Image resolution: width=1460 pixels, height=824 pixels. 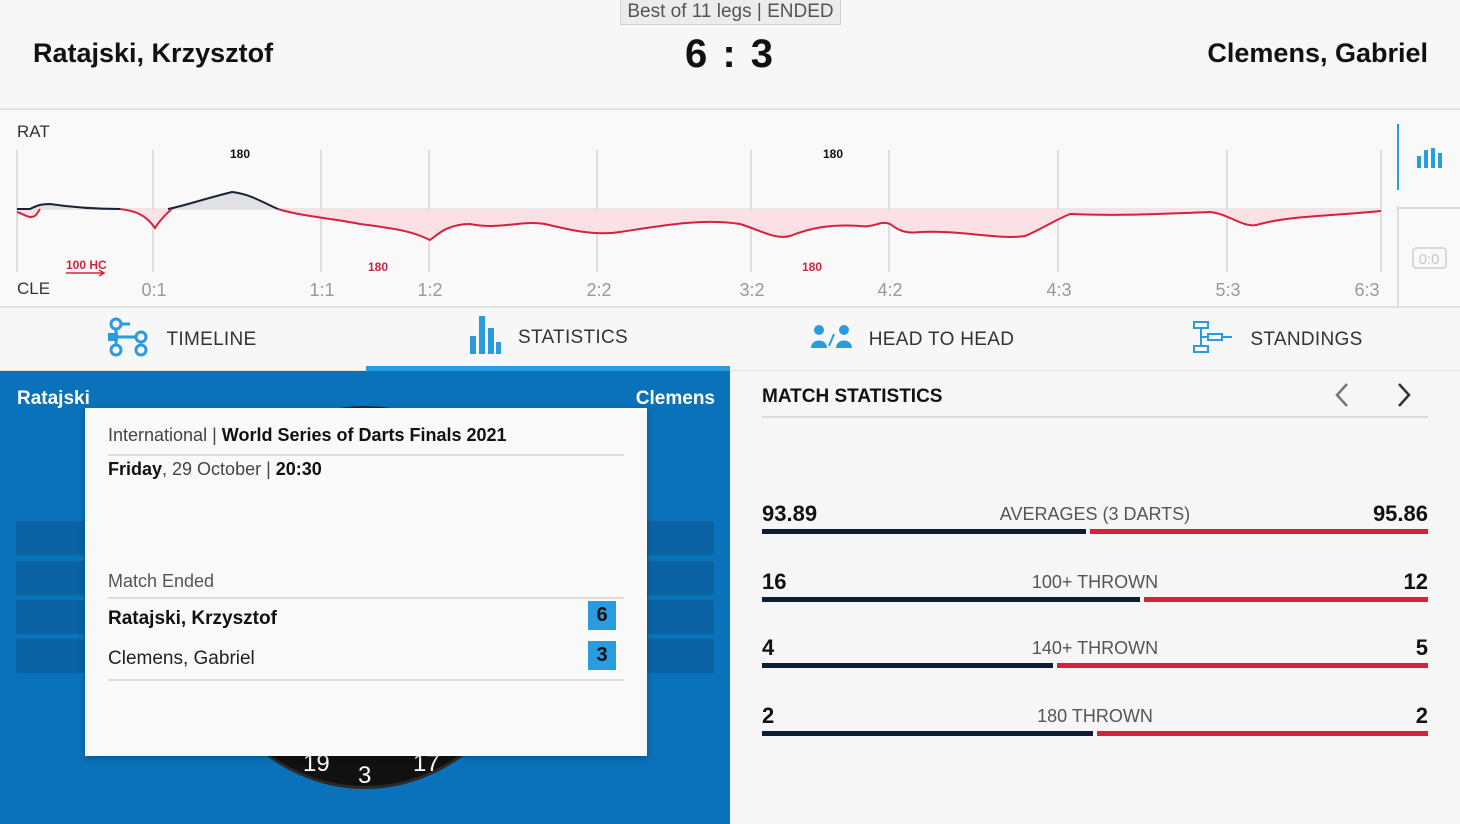 I want to click on stat-row: 100+ THROWN 16 12, so click(x=1095, y=589).